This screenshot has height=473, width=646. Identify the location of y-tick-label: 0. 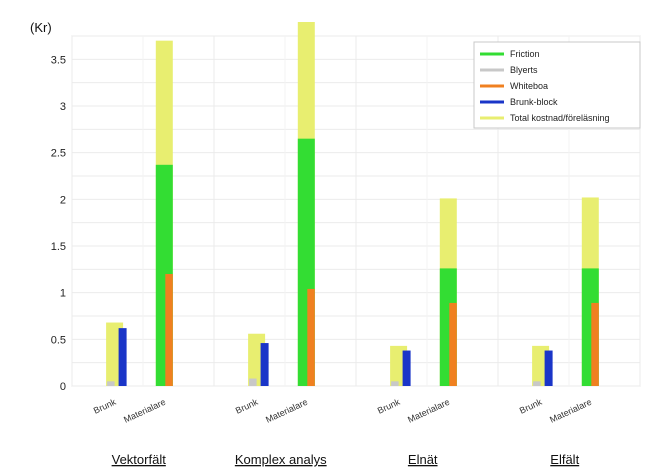
(63, 387).